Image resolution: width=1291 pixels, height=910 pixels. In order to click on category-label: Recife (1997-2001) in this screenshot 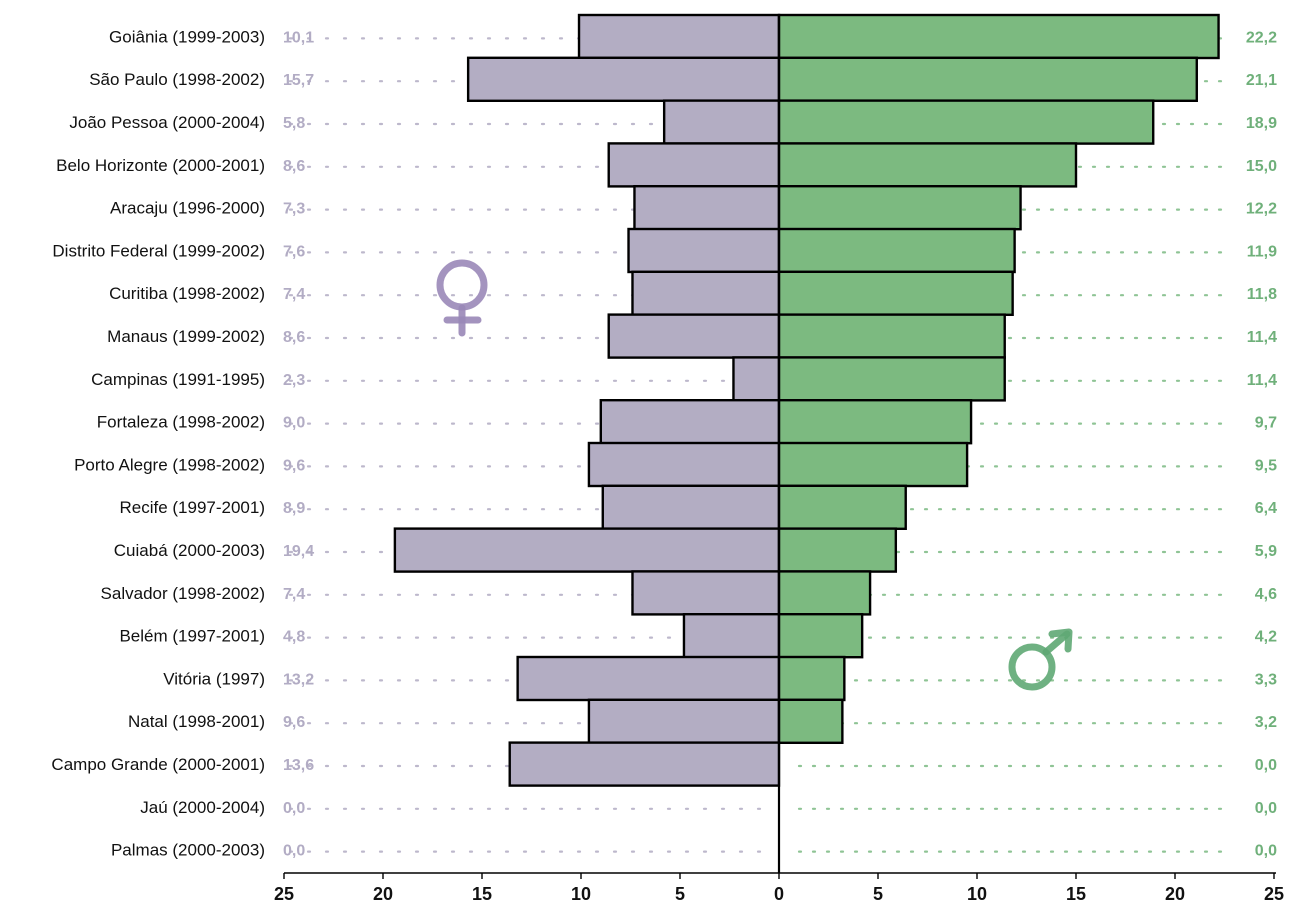, I will do `click(192, 507)`.